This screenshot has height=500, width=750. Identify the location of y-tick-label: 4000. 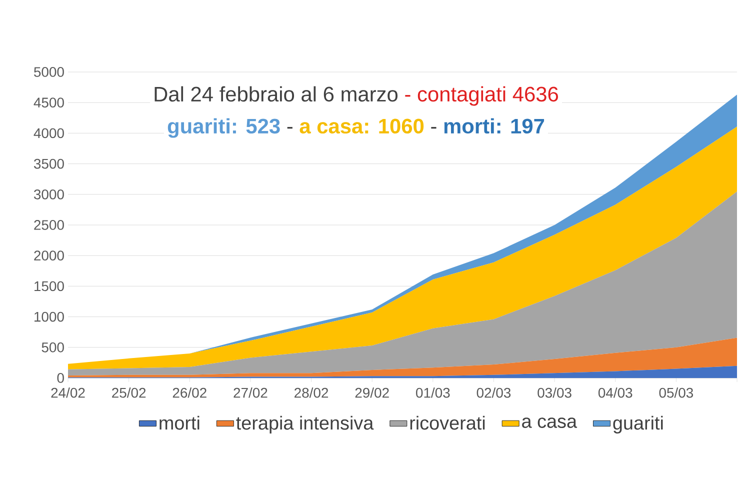
(49, 133).